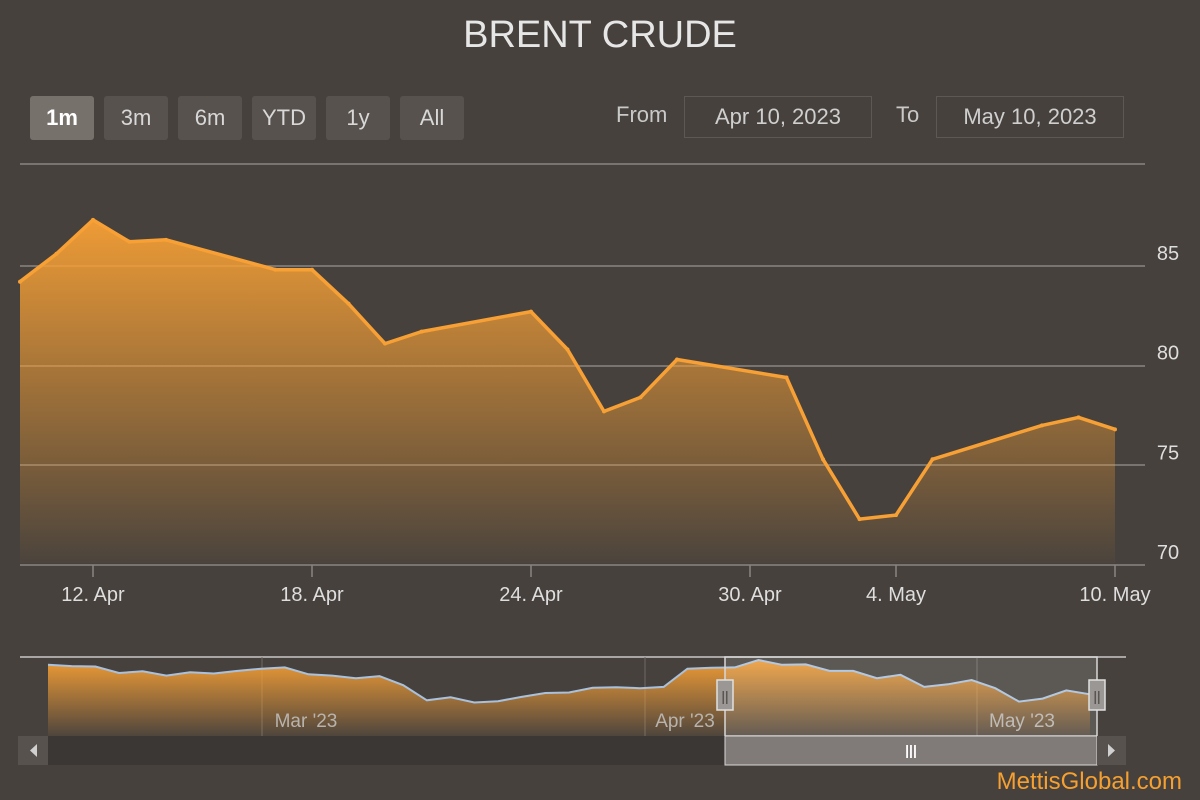 Image resolution: width=1200 pixels, height=800 pixels. What do you see at coordinates (306, 721) in the screenshot?
I see `navigator-label-mar: Mar '23` at bounding box center [306, 721].